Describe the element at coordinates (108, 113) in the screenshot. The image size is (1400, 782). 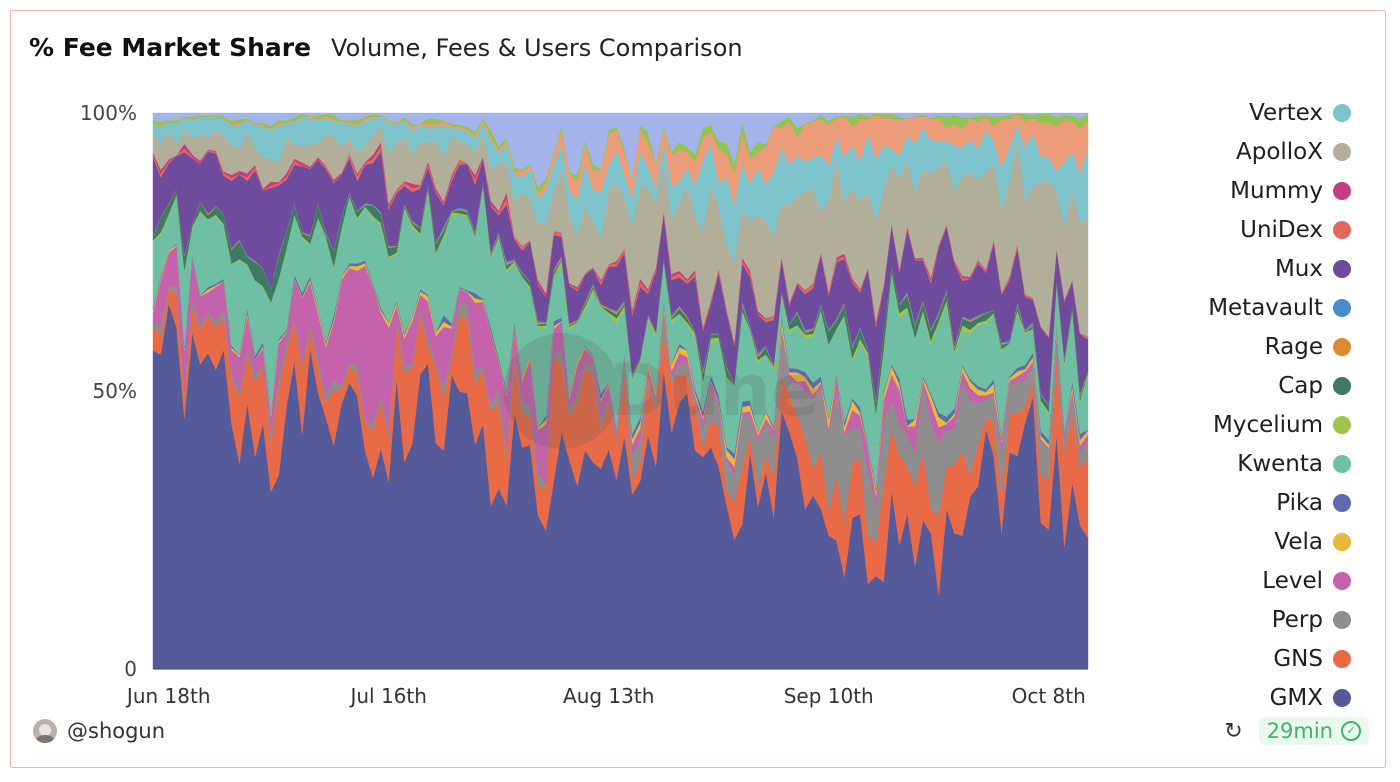
I see `y-tick-label: 100%` at that location.